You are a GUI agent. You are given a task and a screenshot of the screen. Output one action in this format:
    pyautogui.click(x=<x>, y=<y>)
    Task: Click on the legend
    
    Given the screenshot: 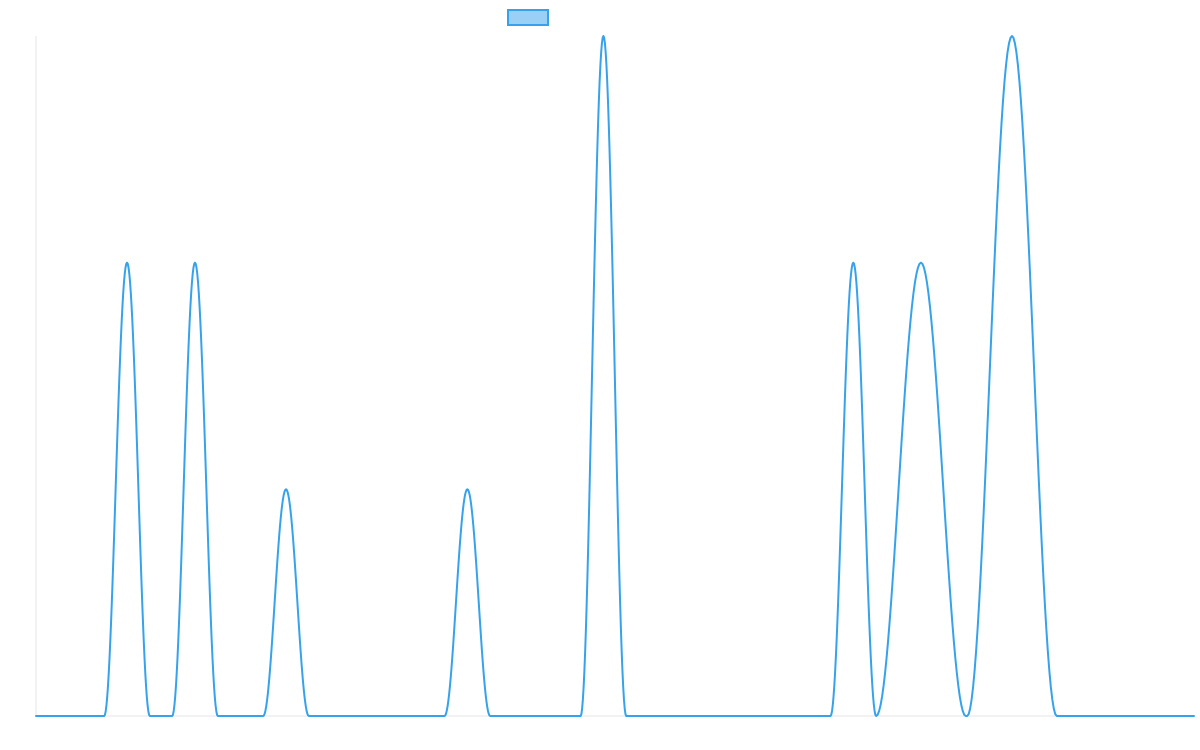 What is the action you would take?
    pyautogui.click(x=528, y=17)
    